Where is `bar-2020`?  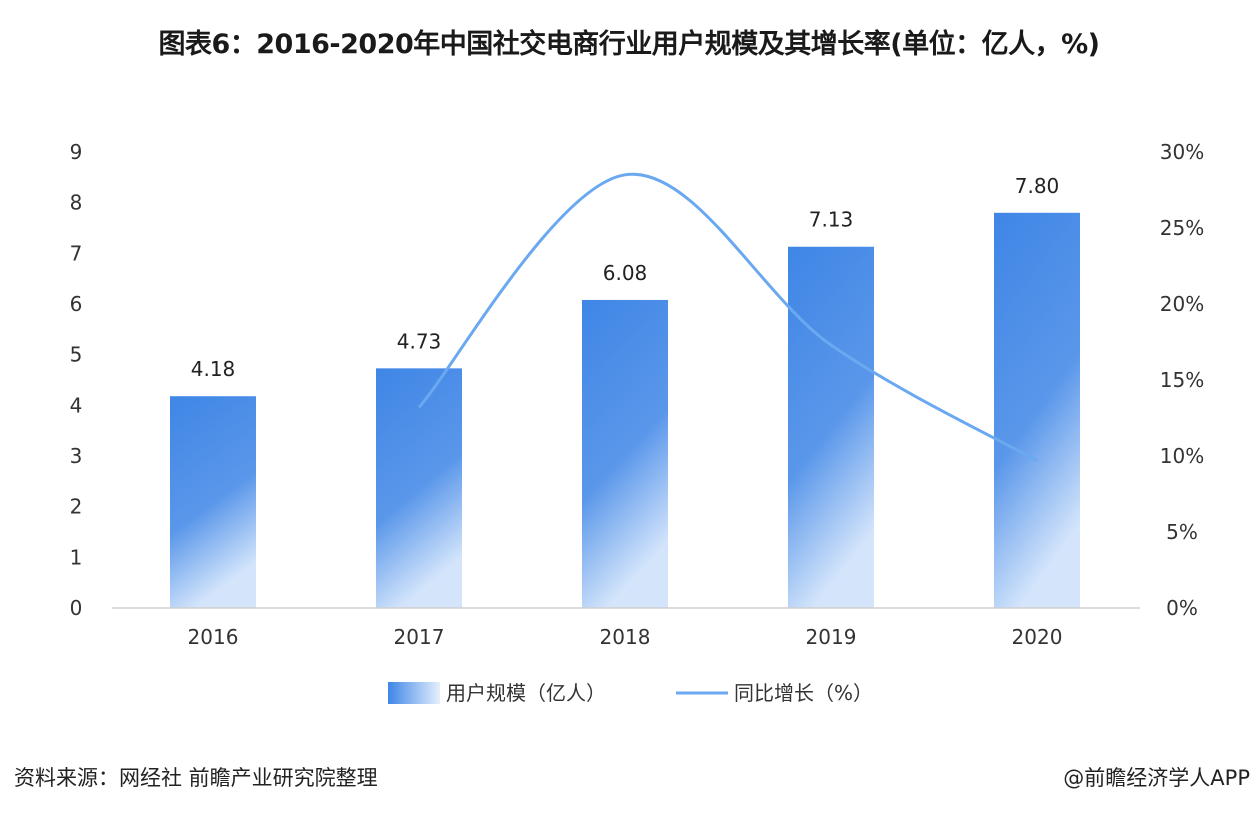
bar-2020 is located at coordinates (1037, 410).